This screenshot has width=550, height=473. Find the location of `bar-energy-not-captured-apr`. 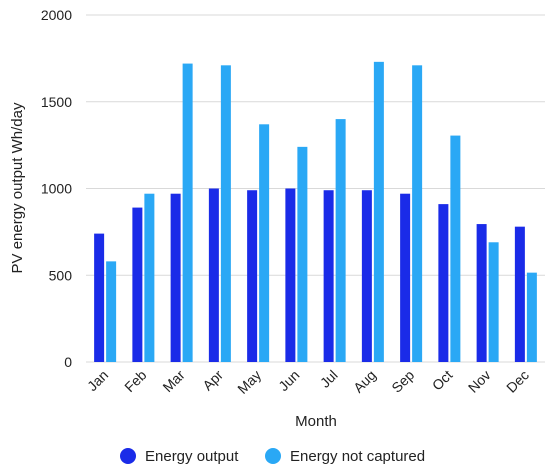

bar-energy-not-captured-apr is located at coordinates (225, 213).